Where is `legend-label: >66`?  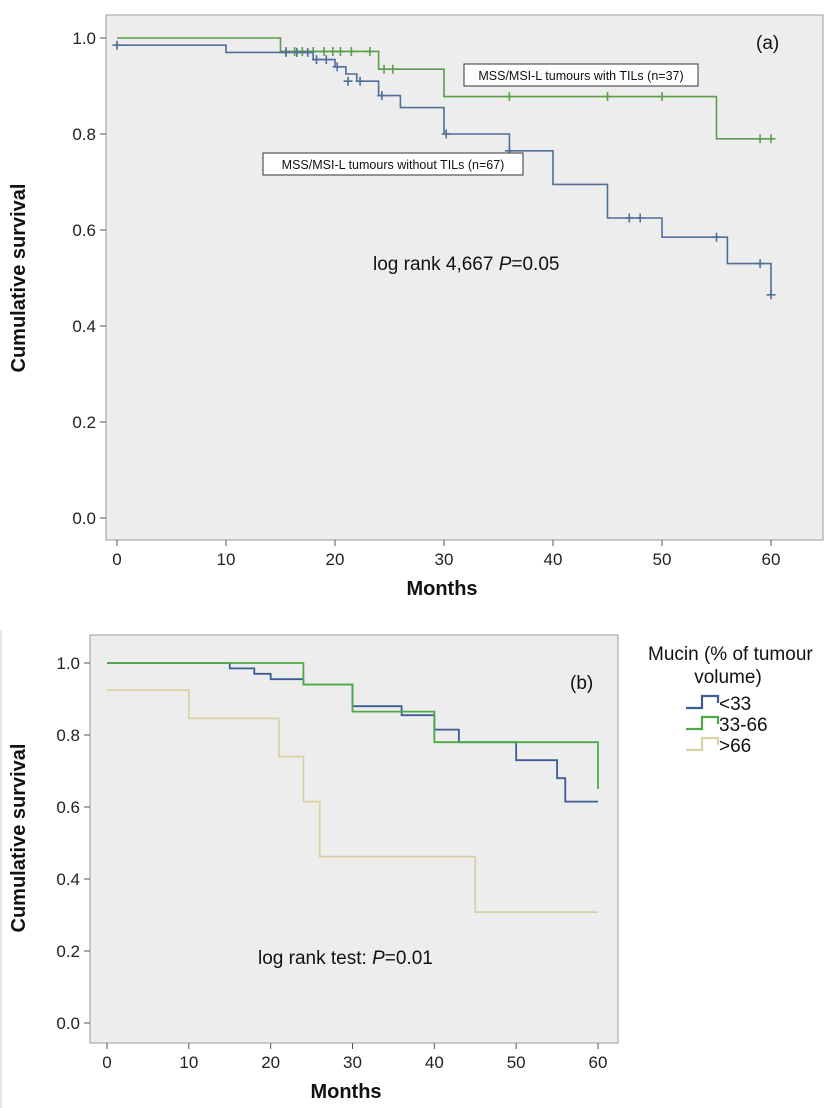 legend-label: >66 is located at coordinates (735, 746).